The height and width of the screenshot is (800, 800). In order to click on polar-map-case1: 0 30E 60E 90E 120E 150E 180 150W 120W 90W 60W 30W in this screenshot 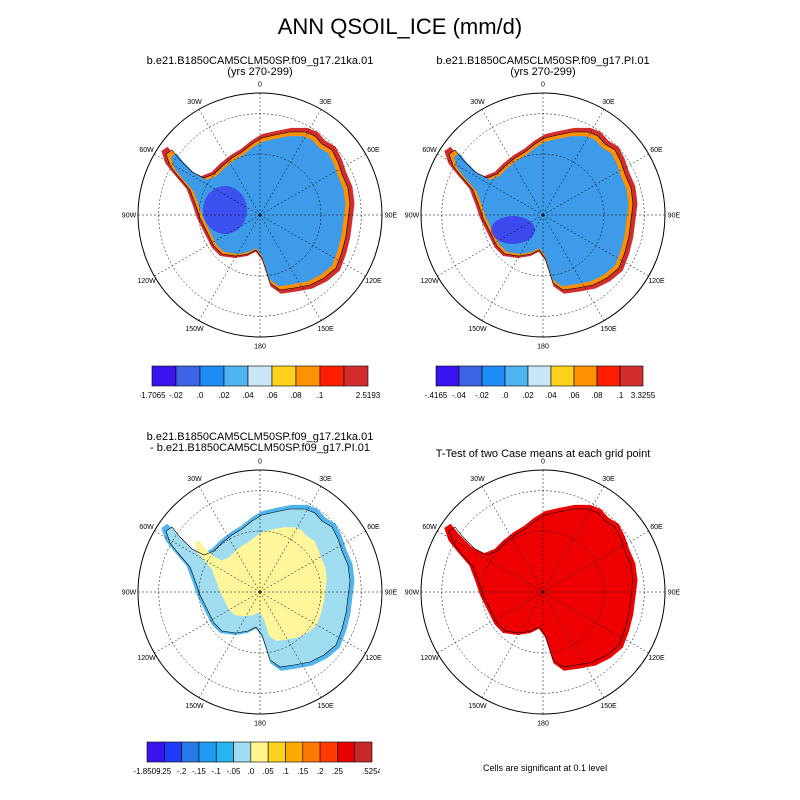, I will do `click(260, 216)`.